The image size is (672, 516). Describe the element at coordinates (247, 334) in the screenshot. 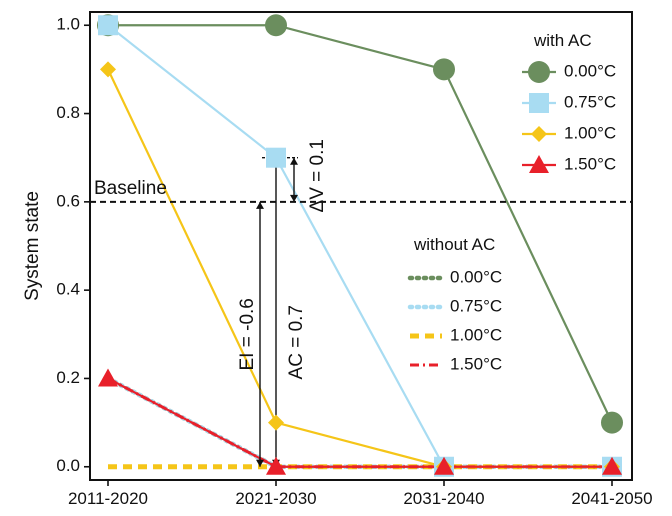

I see `annotation-label-0: EI = -0.6` at that location.